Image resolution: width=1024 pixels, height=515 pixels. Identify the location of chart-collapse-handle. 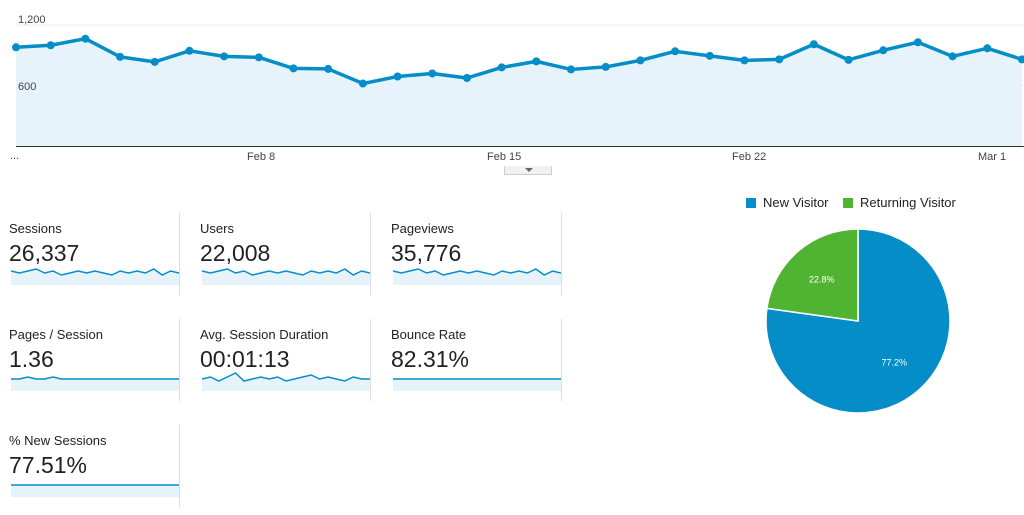
(528, 170).